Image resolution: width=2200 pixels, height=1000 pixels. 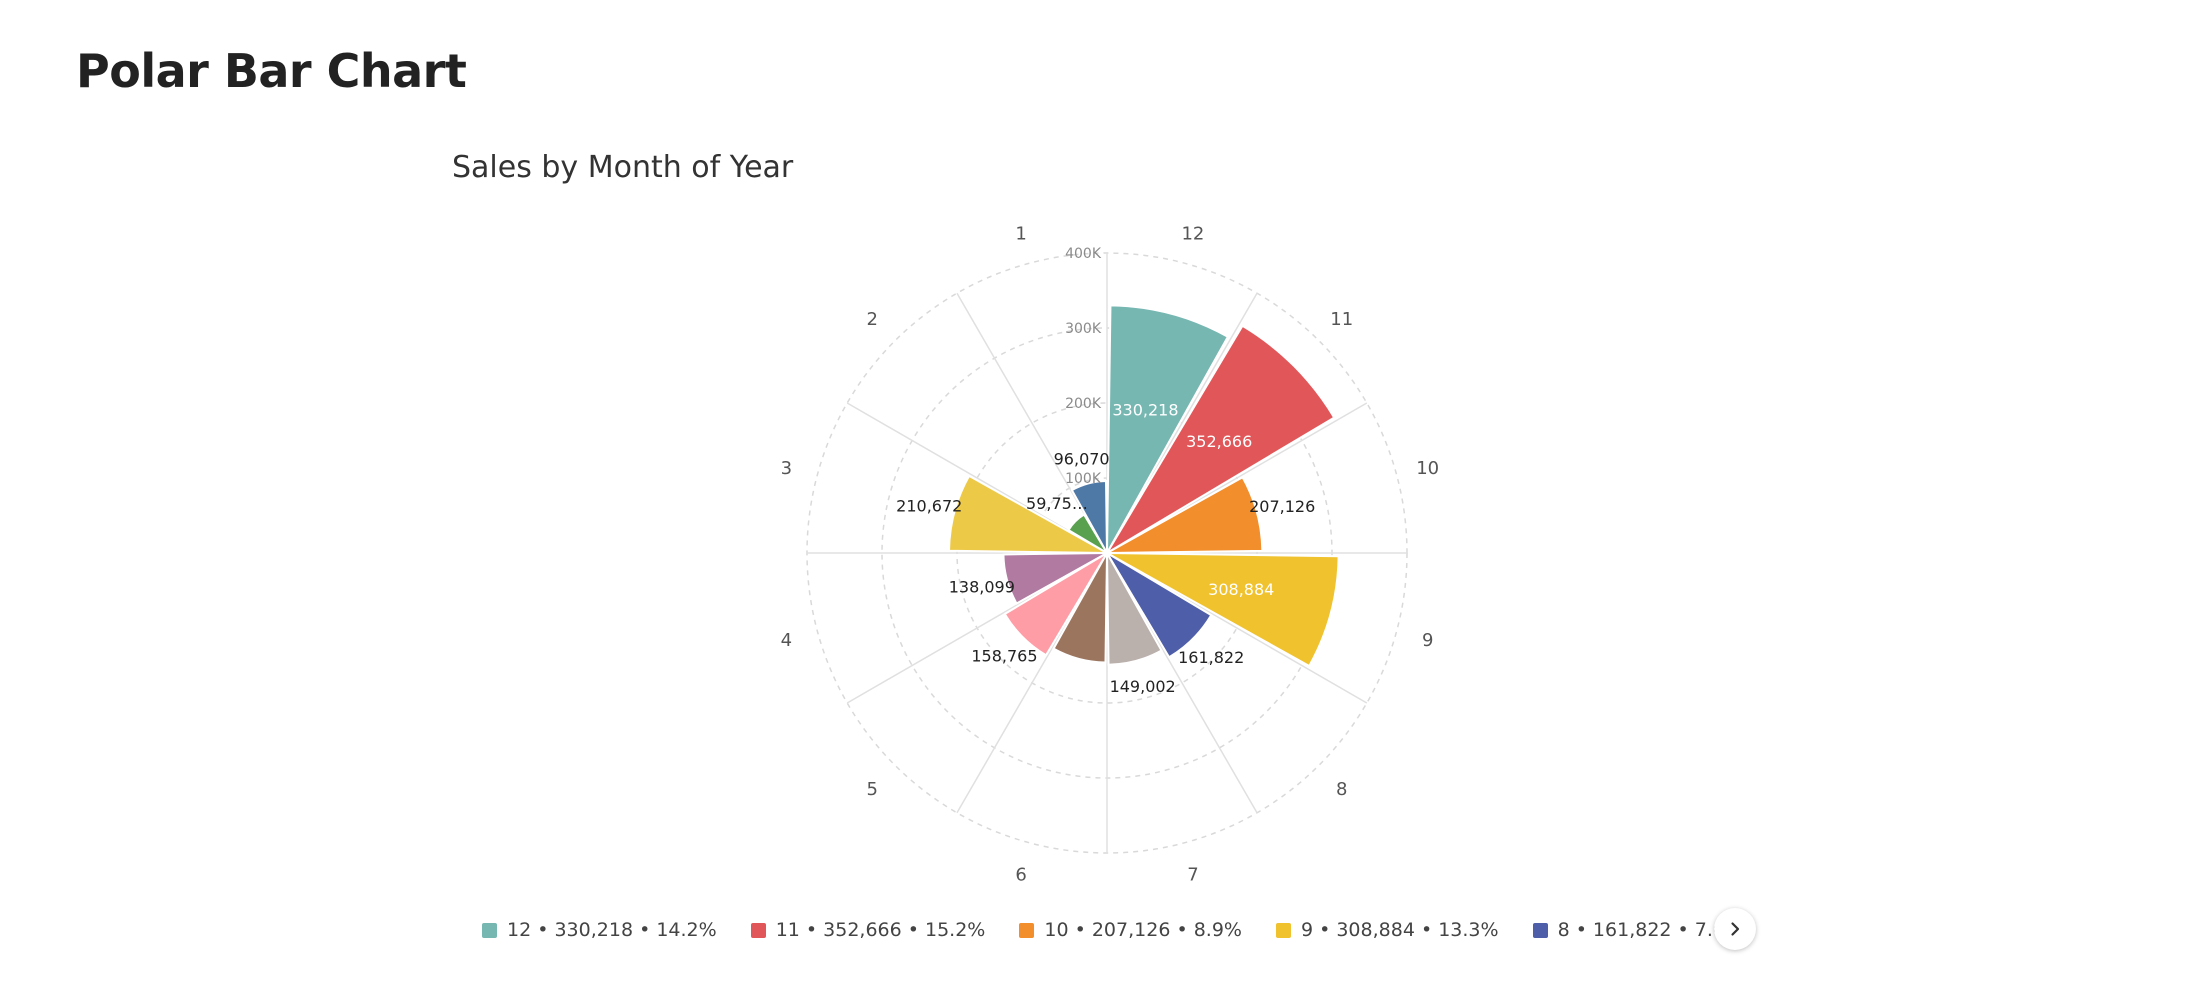 I want to click on legend-item: 10 • 207,126 • 8.9%, so click(x=1130, y=930).